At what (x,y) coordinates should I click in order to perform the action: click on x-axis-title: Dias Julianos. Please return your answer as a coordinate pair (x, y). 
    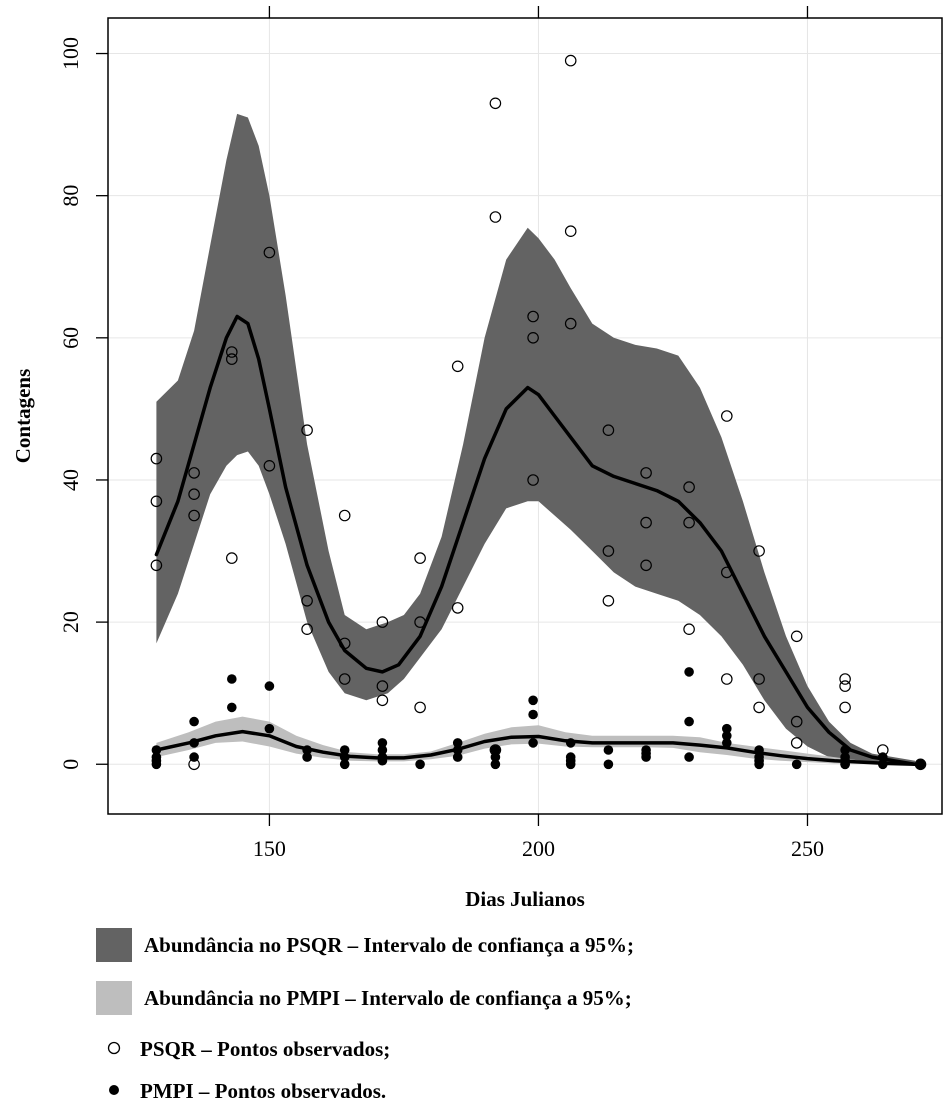
    Looking at the image, I should click on (525, 899).